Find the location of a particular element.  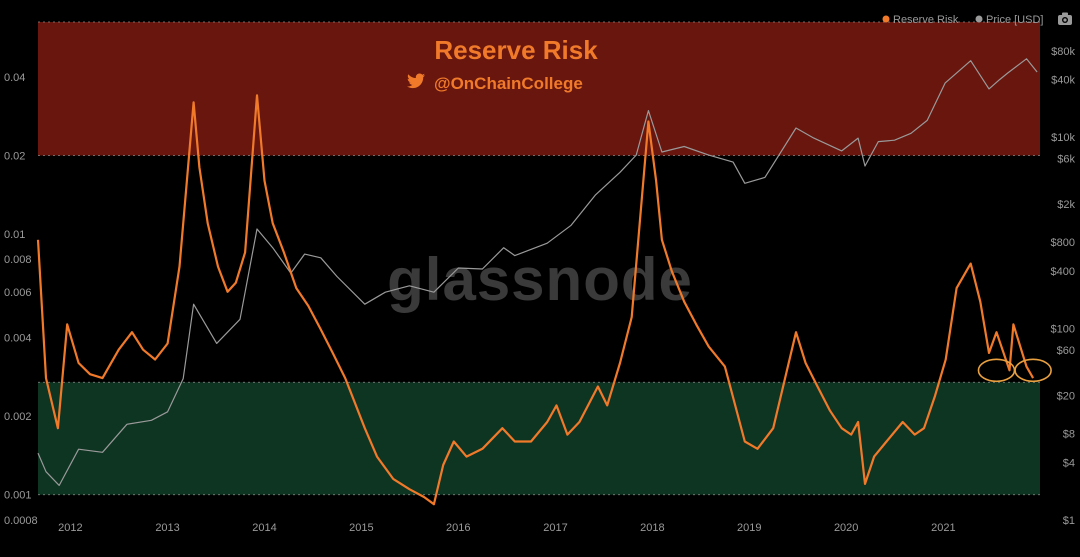

left-tick-label: 0.0008 is located at coordinates (21, 521).